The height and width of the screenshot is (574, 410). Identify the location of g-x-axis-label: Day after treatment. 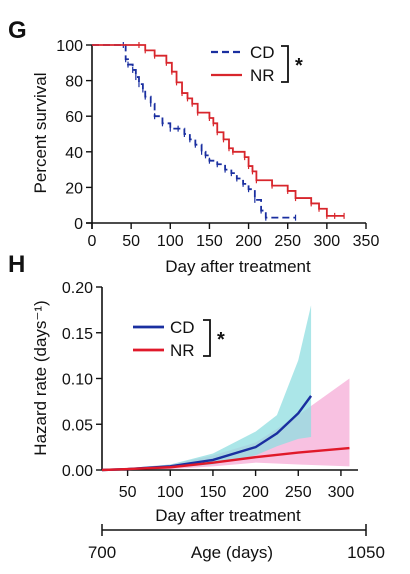
(238, 266).